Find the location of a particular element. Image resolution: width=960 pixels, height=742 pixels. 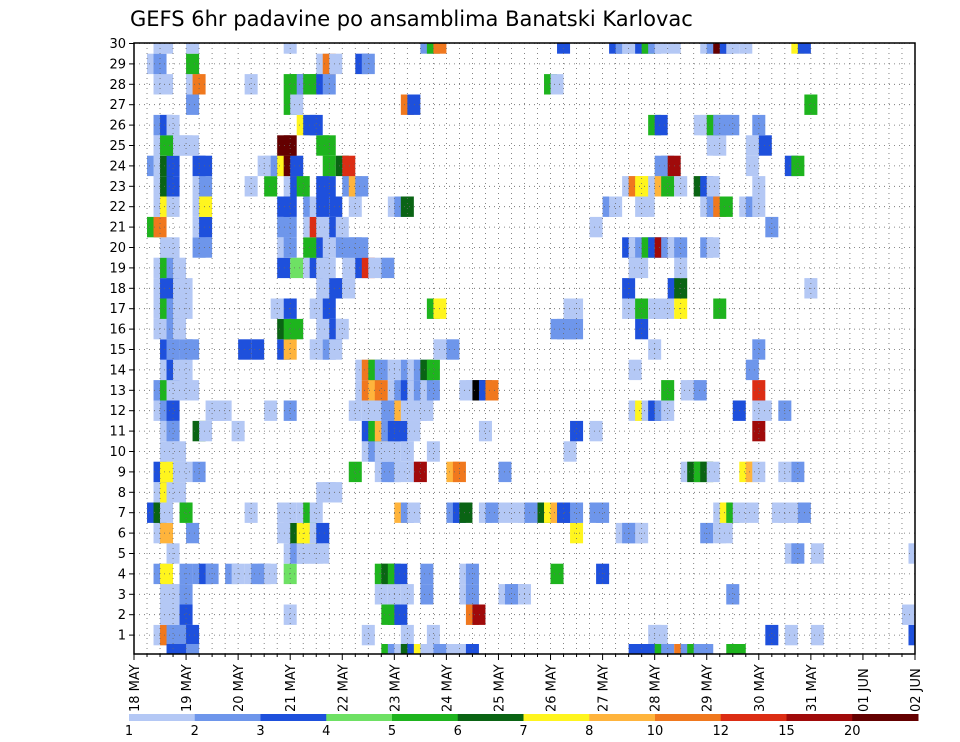

y-tick-label: 30 is located at coordinates (117, 44).